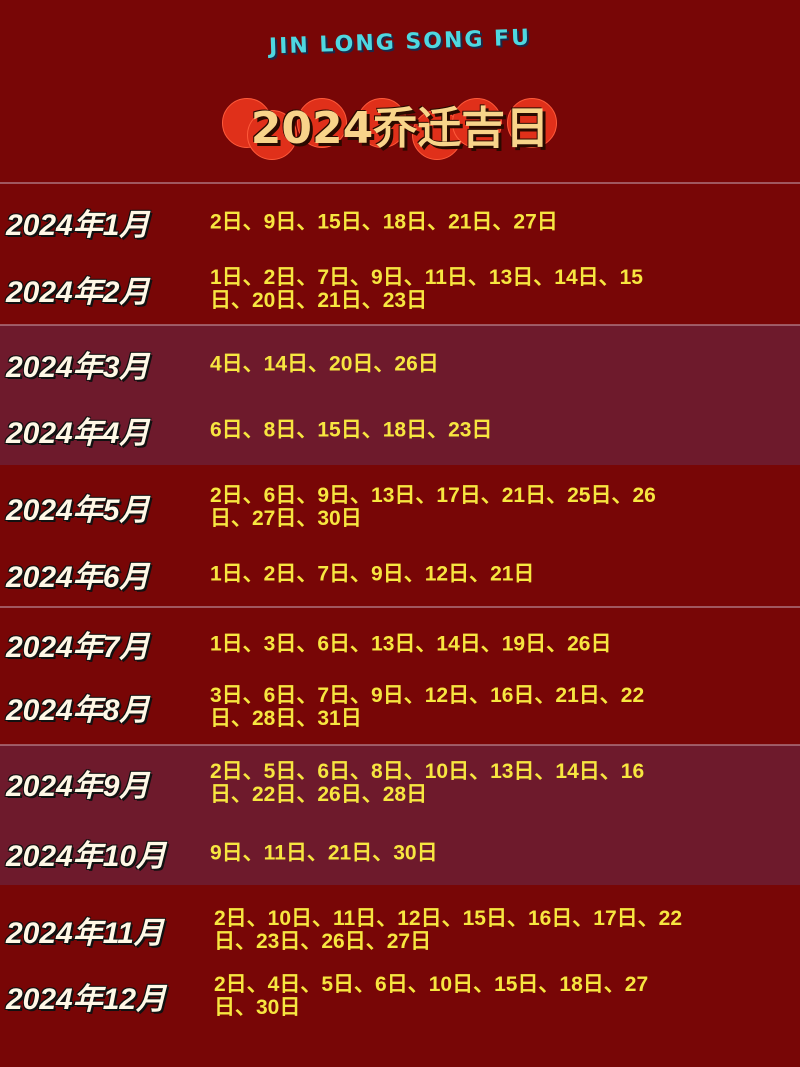  Describe the element at coordinates (426, 289) in the screenshot. I see `auspicious-days: 1日、2日、7日、9日、11日、13日、14日、15日、20日、21日、23日` at that location.